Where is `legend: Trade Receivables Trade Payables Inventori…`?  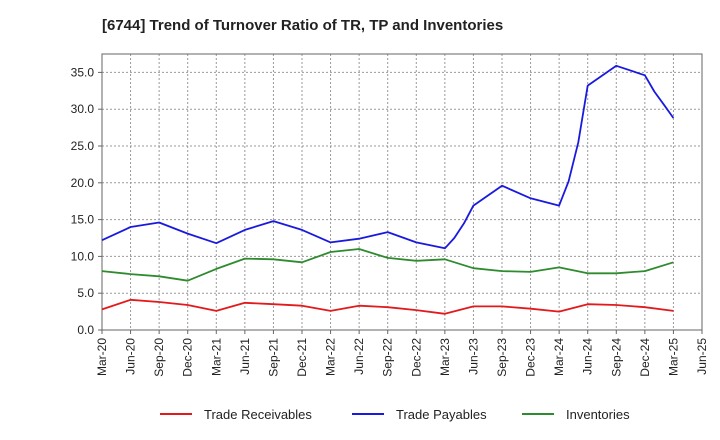 legend: Trade Receivables Trade Payables Inventori… is located at coordinates (395, 414).